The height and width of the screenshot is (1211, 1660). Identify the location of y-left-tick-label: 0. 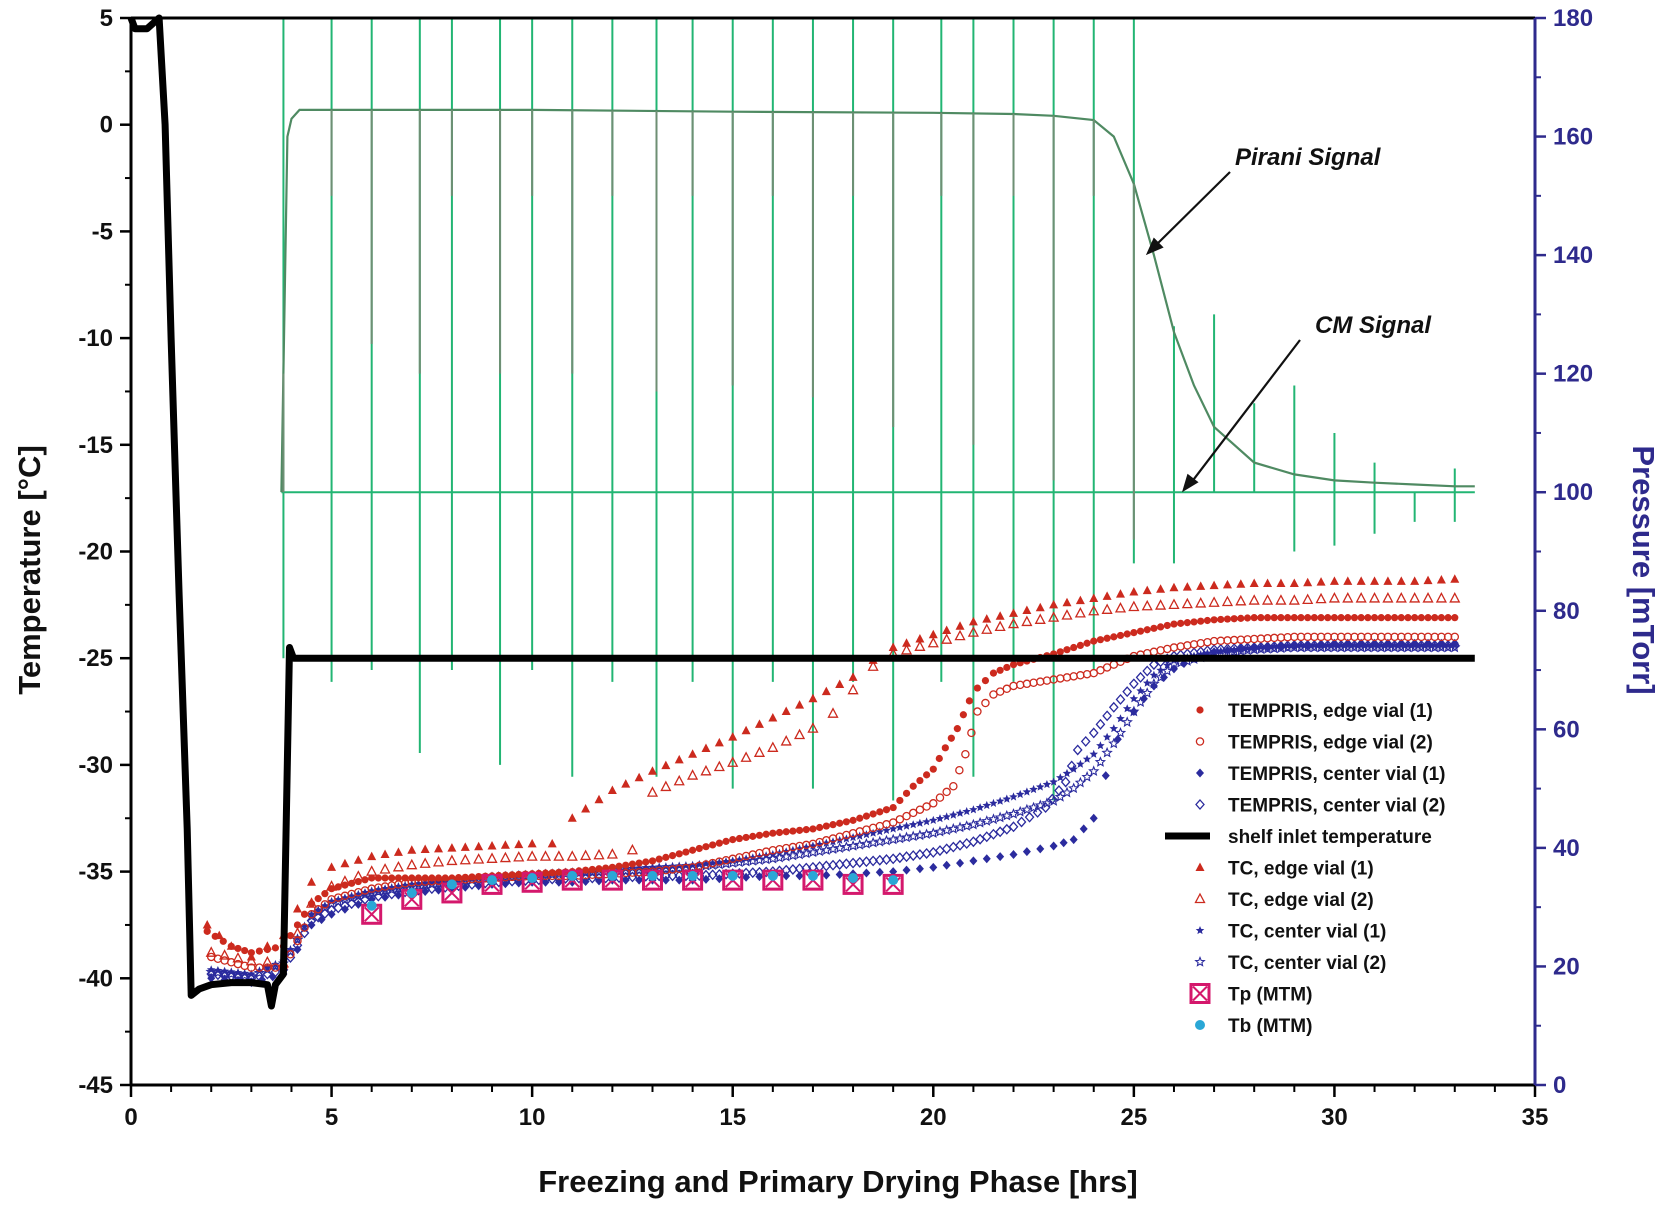
(106, 125).